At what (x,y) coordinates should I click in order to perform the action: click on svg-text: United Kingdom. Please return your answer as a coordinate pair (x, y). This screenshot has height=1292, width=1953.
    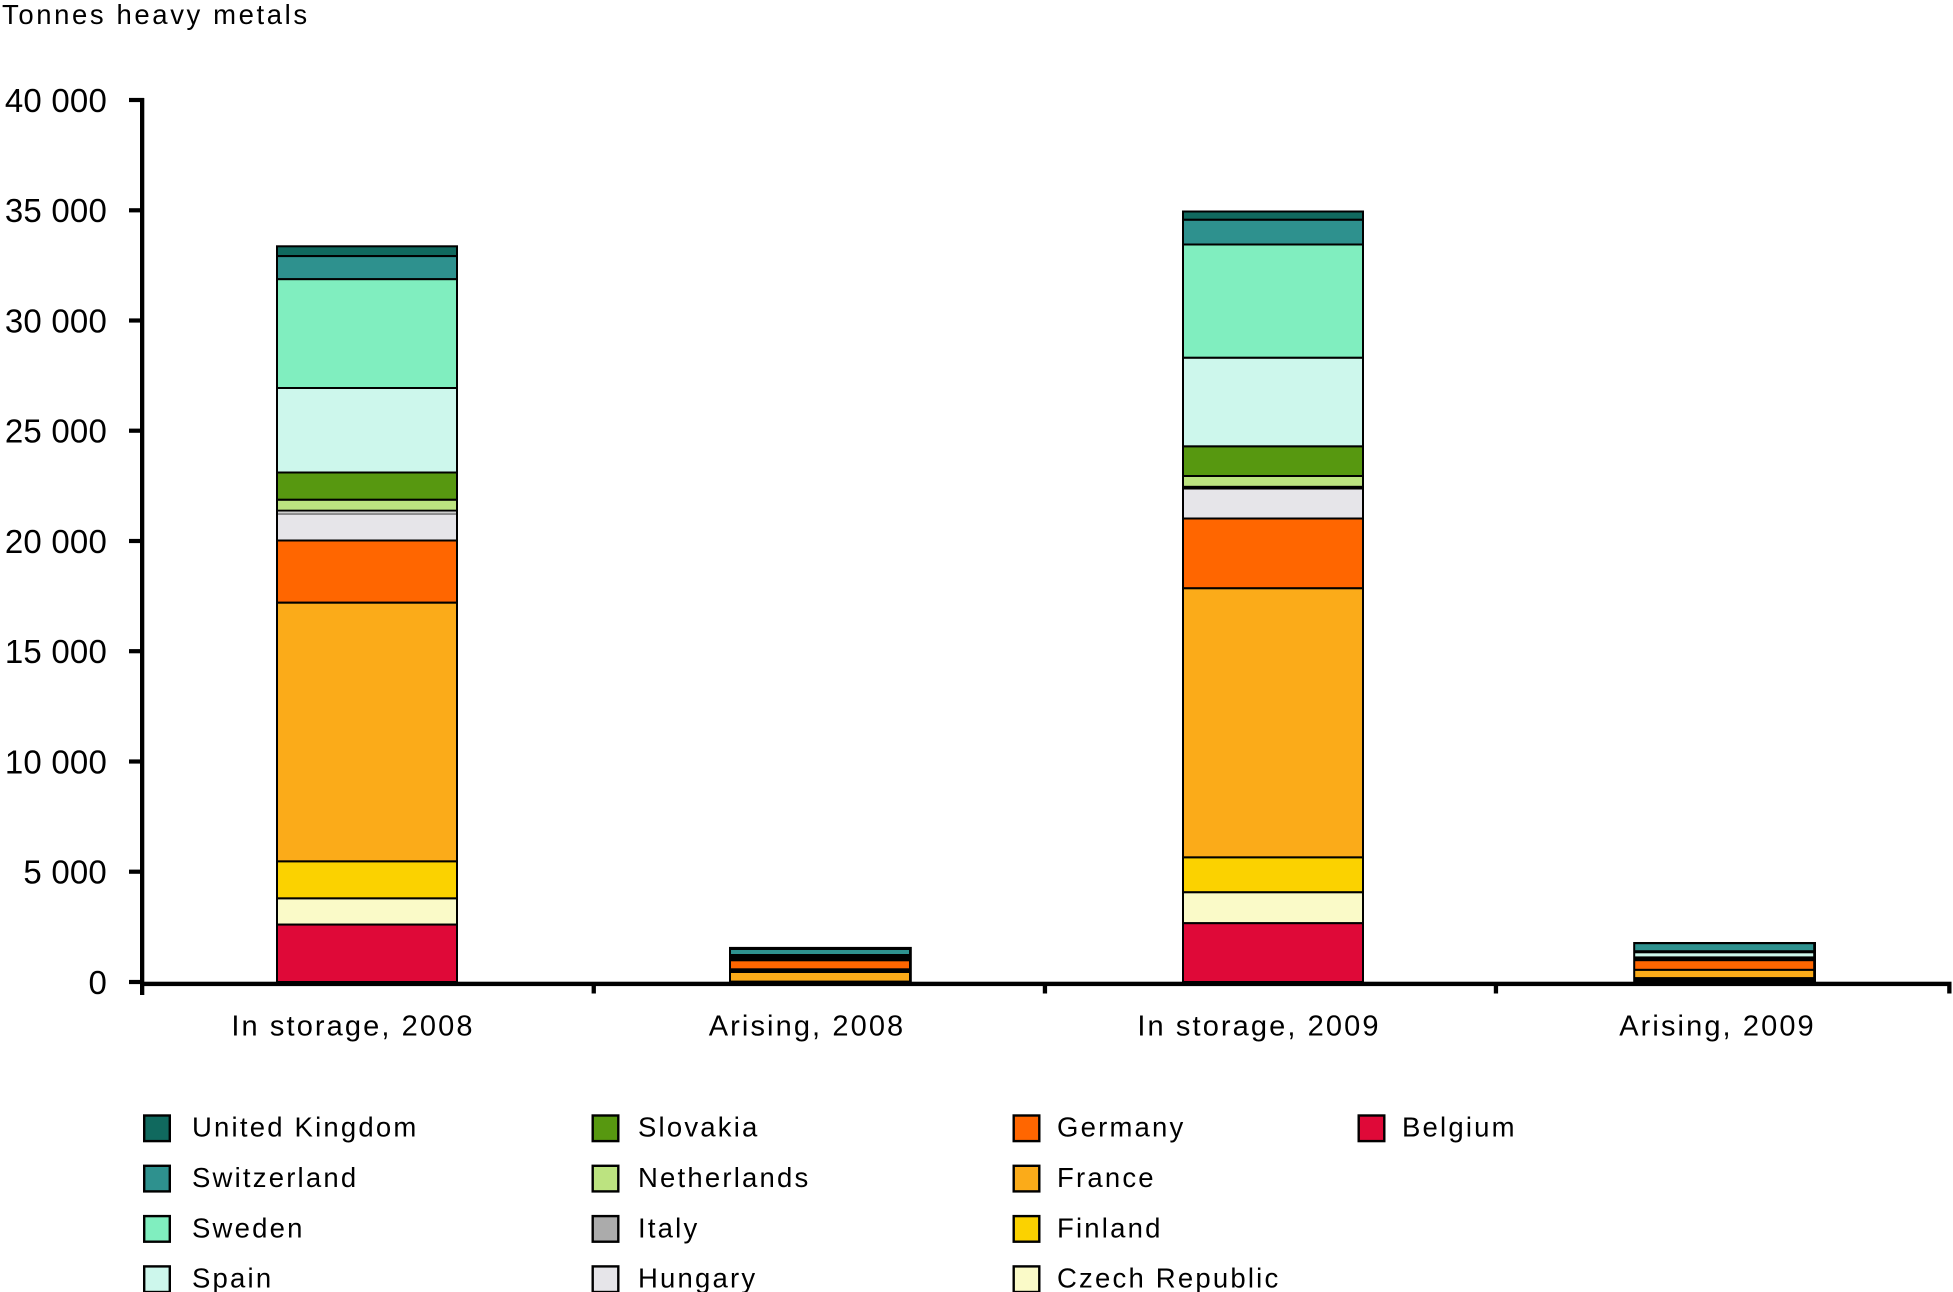
    Looking at the image, I should click on (305, 1127).